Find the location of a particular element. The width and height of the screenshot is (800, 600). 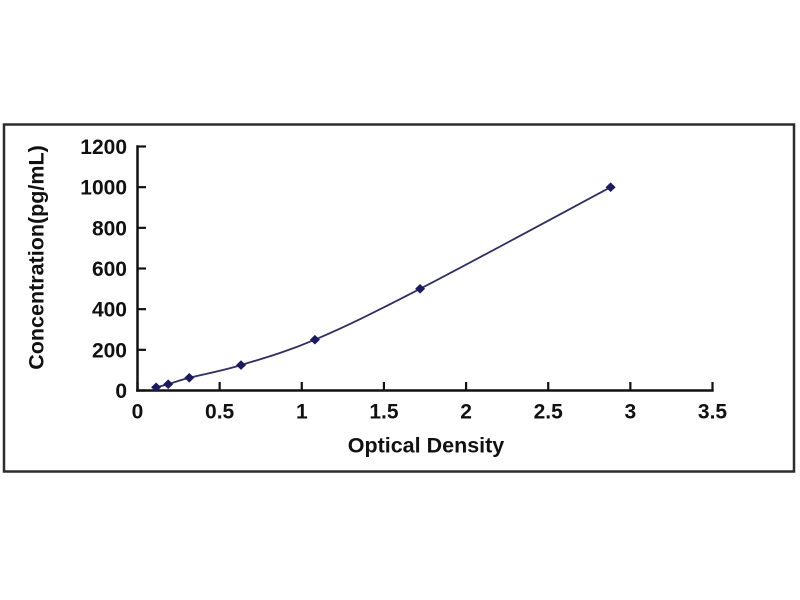

x-tick-label: 2.5 is located at coordinates (549, 412).